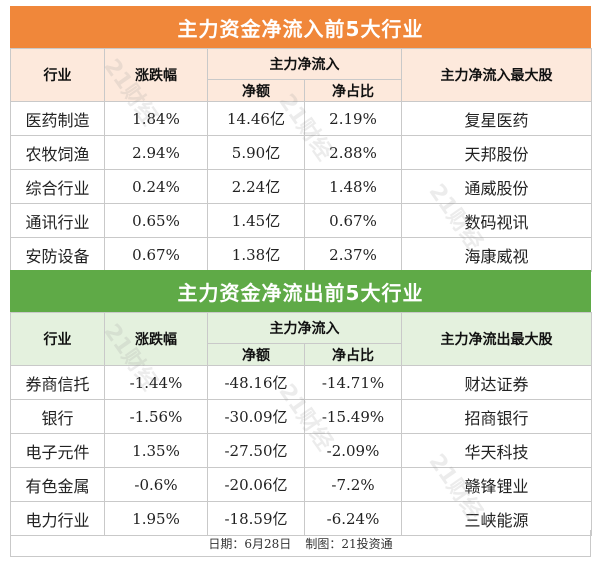 The image size is (600, 567). I want to click on change-cell: -1.56%, so click(156, 416).